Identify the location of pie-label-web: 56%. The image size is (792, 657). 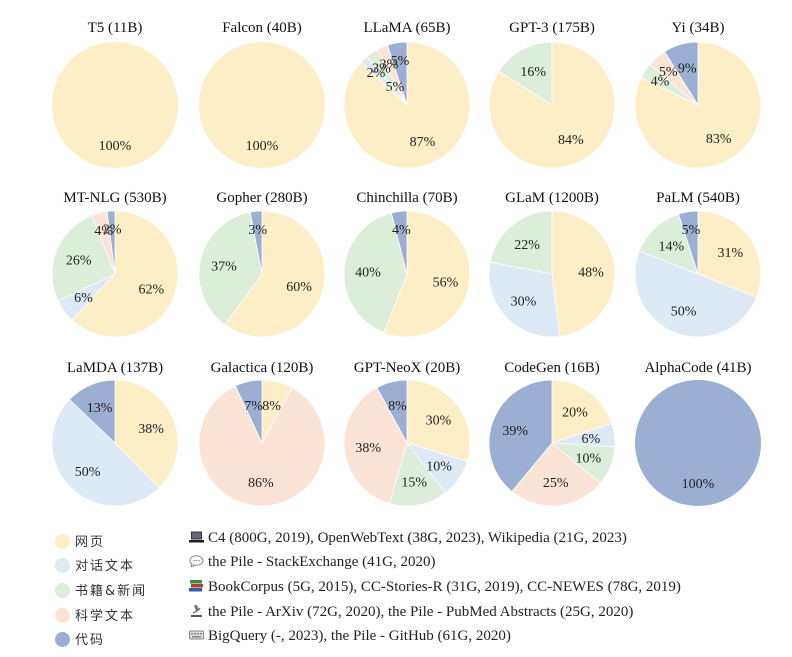
(446, 282).